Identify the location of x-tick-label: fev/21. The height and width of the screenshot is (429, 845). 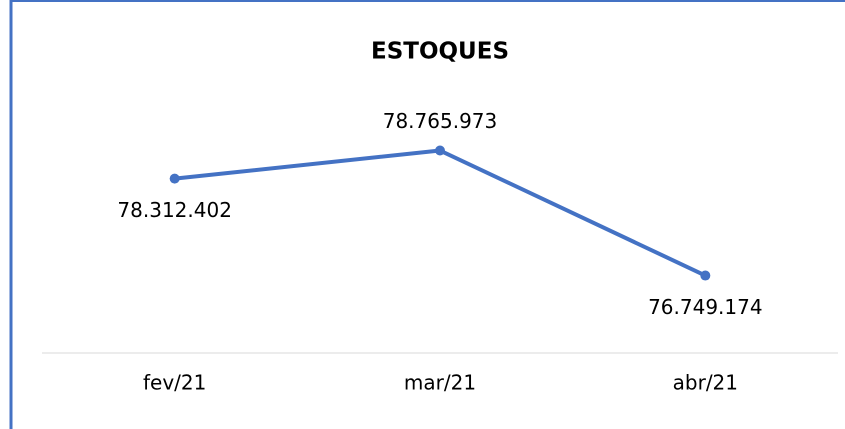
(174, 383).